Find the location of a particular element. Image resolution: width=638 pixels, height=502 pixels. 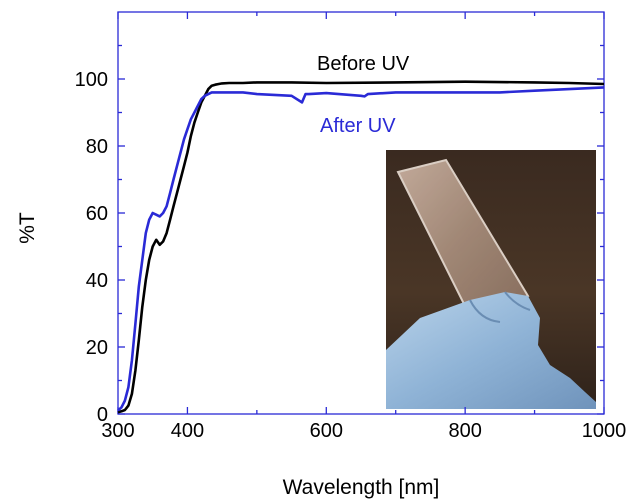

x-tick-label: 400 is located at coordinates (187, 431).